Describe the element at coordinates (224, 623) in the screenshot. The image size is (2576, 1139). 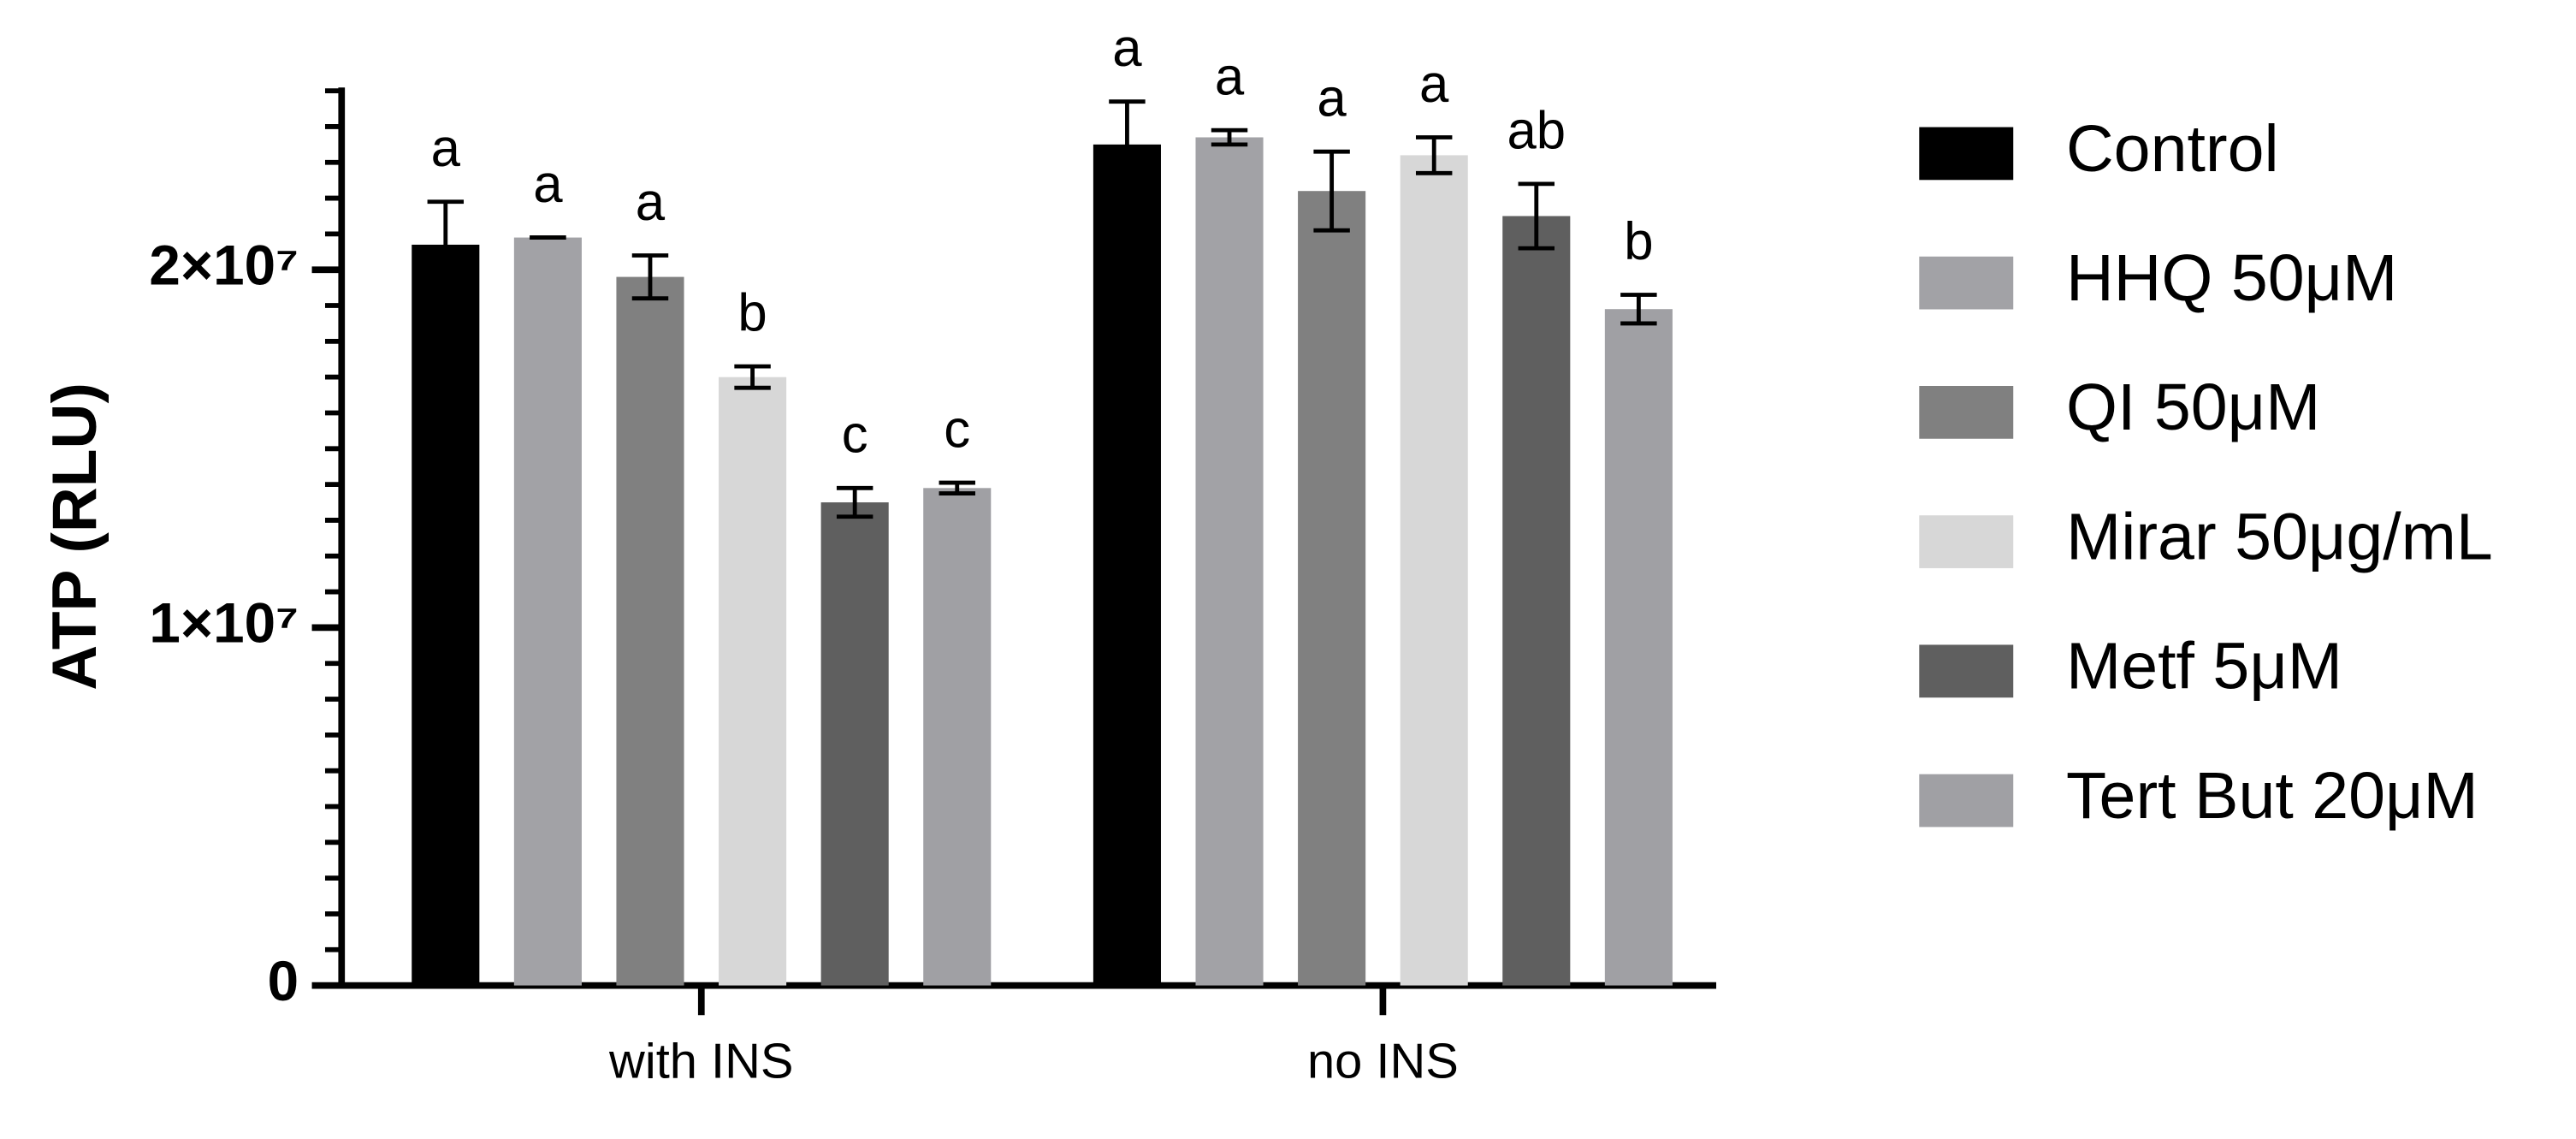
I see `y-tick-label: 1×10⁷` at that location.